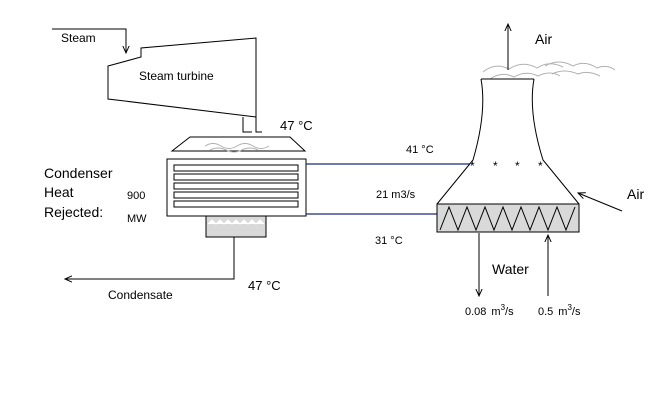 The width and height of the screenshot is (665, 416). What do you see at coordinates (530, 47) in the screenshot?
I see `air-out: Air` at bounding box center [530, 47].